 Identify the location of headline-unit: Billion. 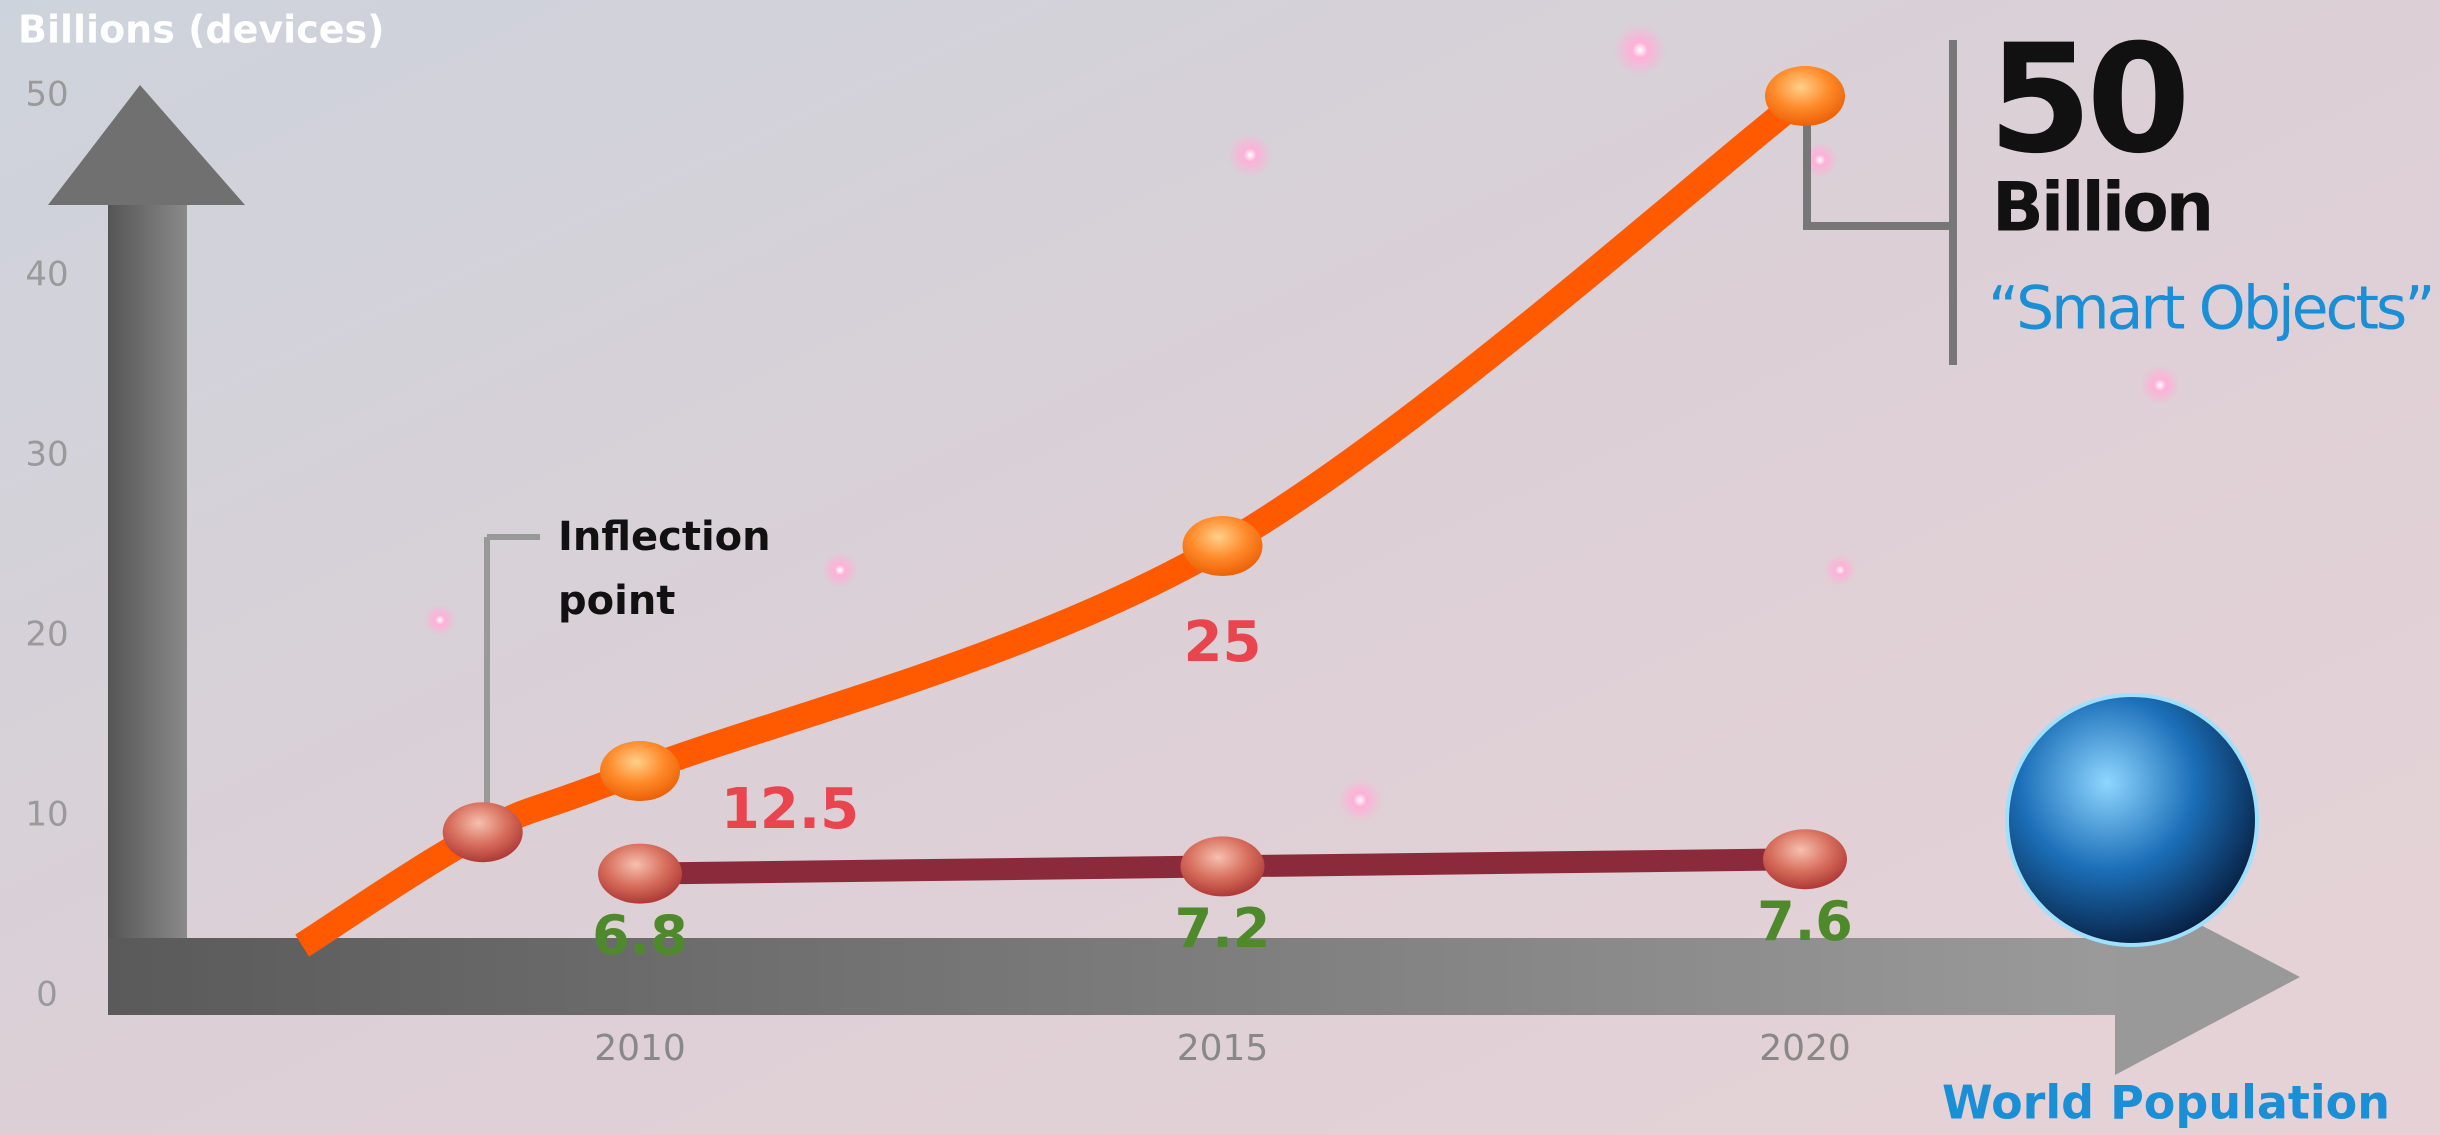
(2101, 208).